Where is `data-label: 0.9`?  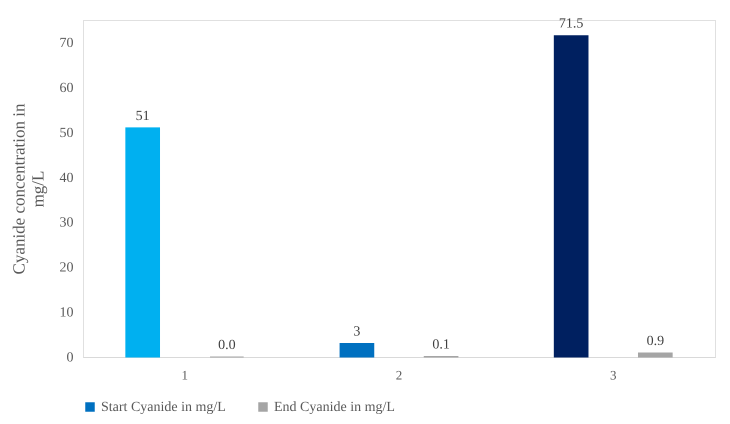
data-label: 0.9 is located at coordinates (655, 341).